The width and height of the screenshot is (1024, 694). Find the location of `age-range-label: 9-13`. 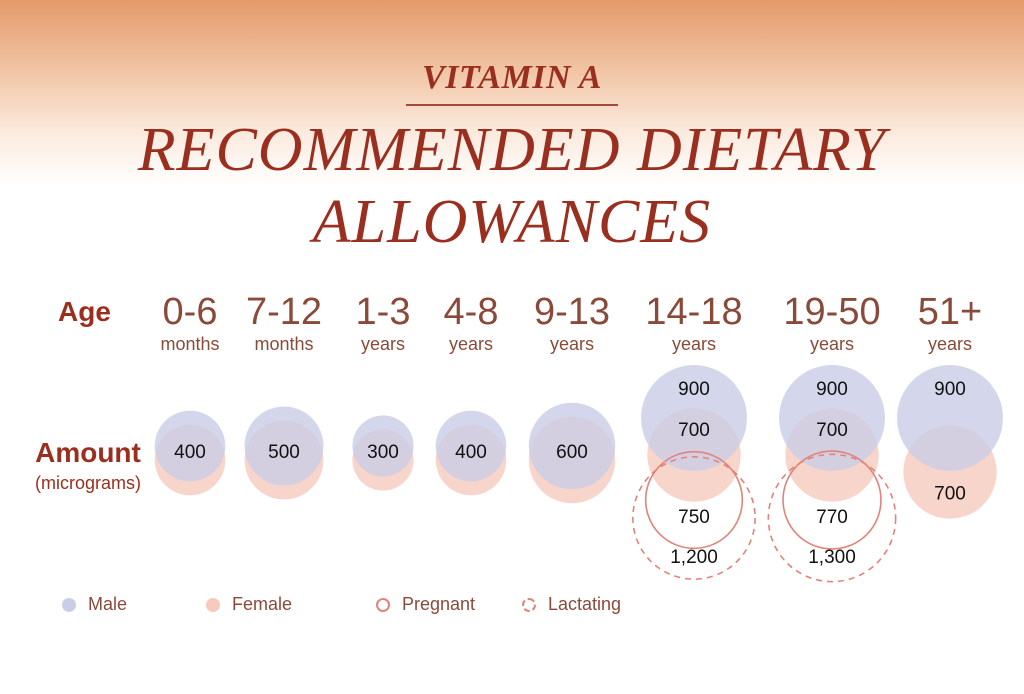

age-range-label: 9-13 is located at coordinates (572, 312).